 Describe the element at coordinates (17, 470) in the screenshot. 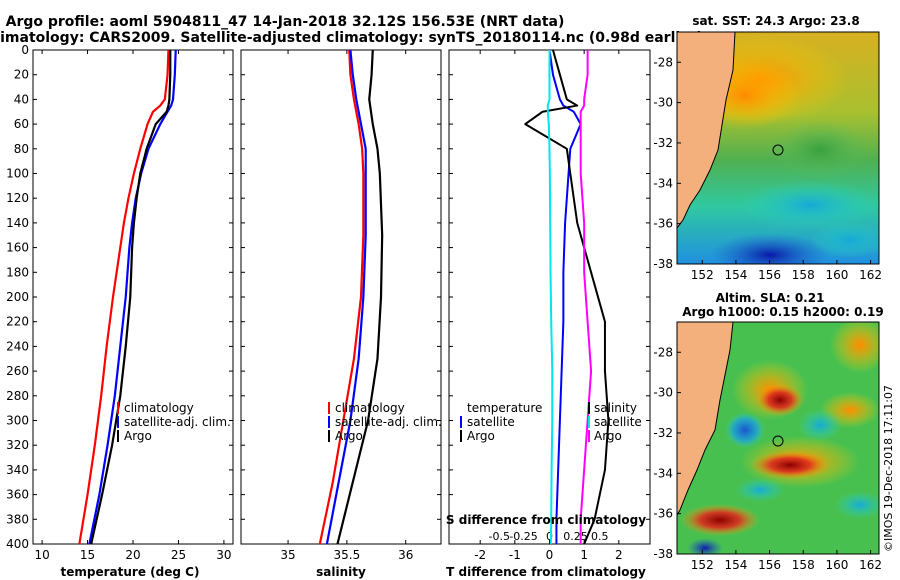

I see `y-tick-label: 340` at that location.